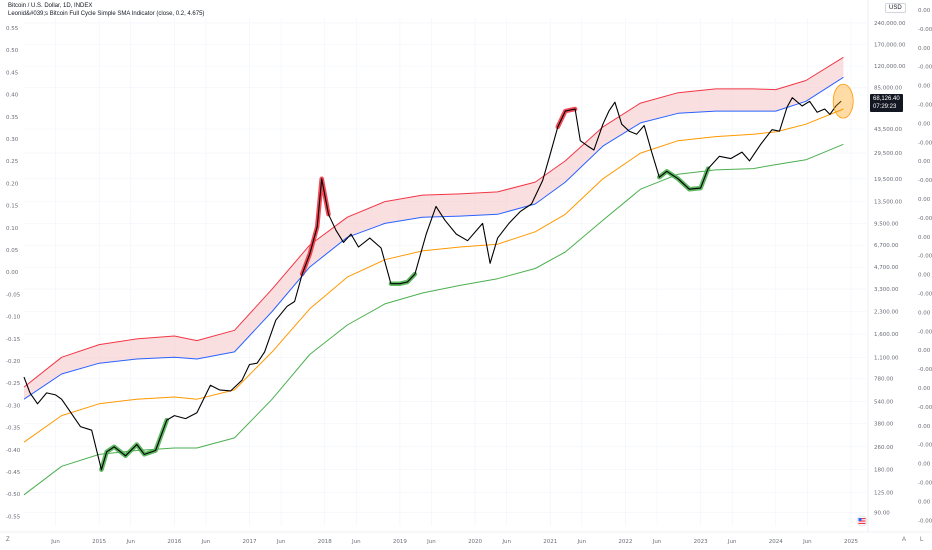 The image size is (932, 550). What do you see at coordinates (886, 290) in the screenshot?
I see `price-tick-label: 3,300.00` at bounding box center [886, 290].